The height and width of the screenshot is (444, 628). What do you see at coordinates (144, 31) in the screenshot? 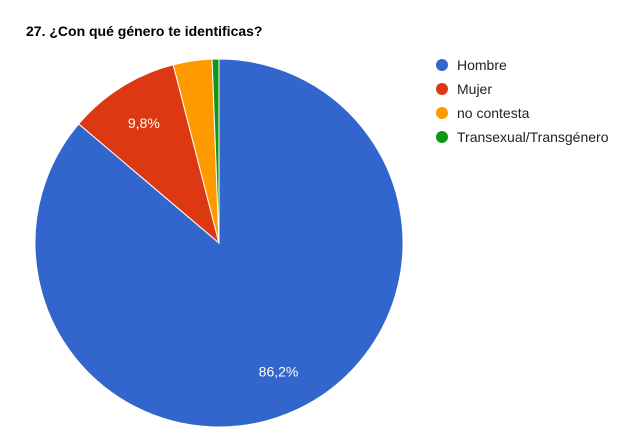
I see `chart-title: 27. ¿Con qué género te identificas?` at bounding box center [144, 31].